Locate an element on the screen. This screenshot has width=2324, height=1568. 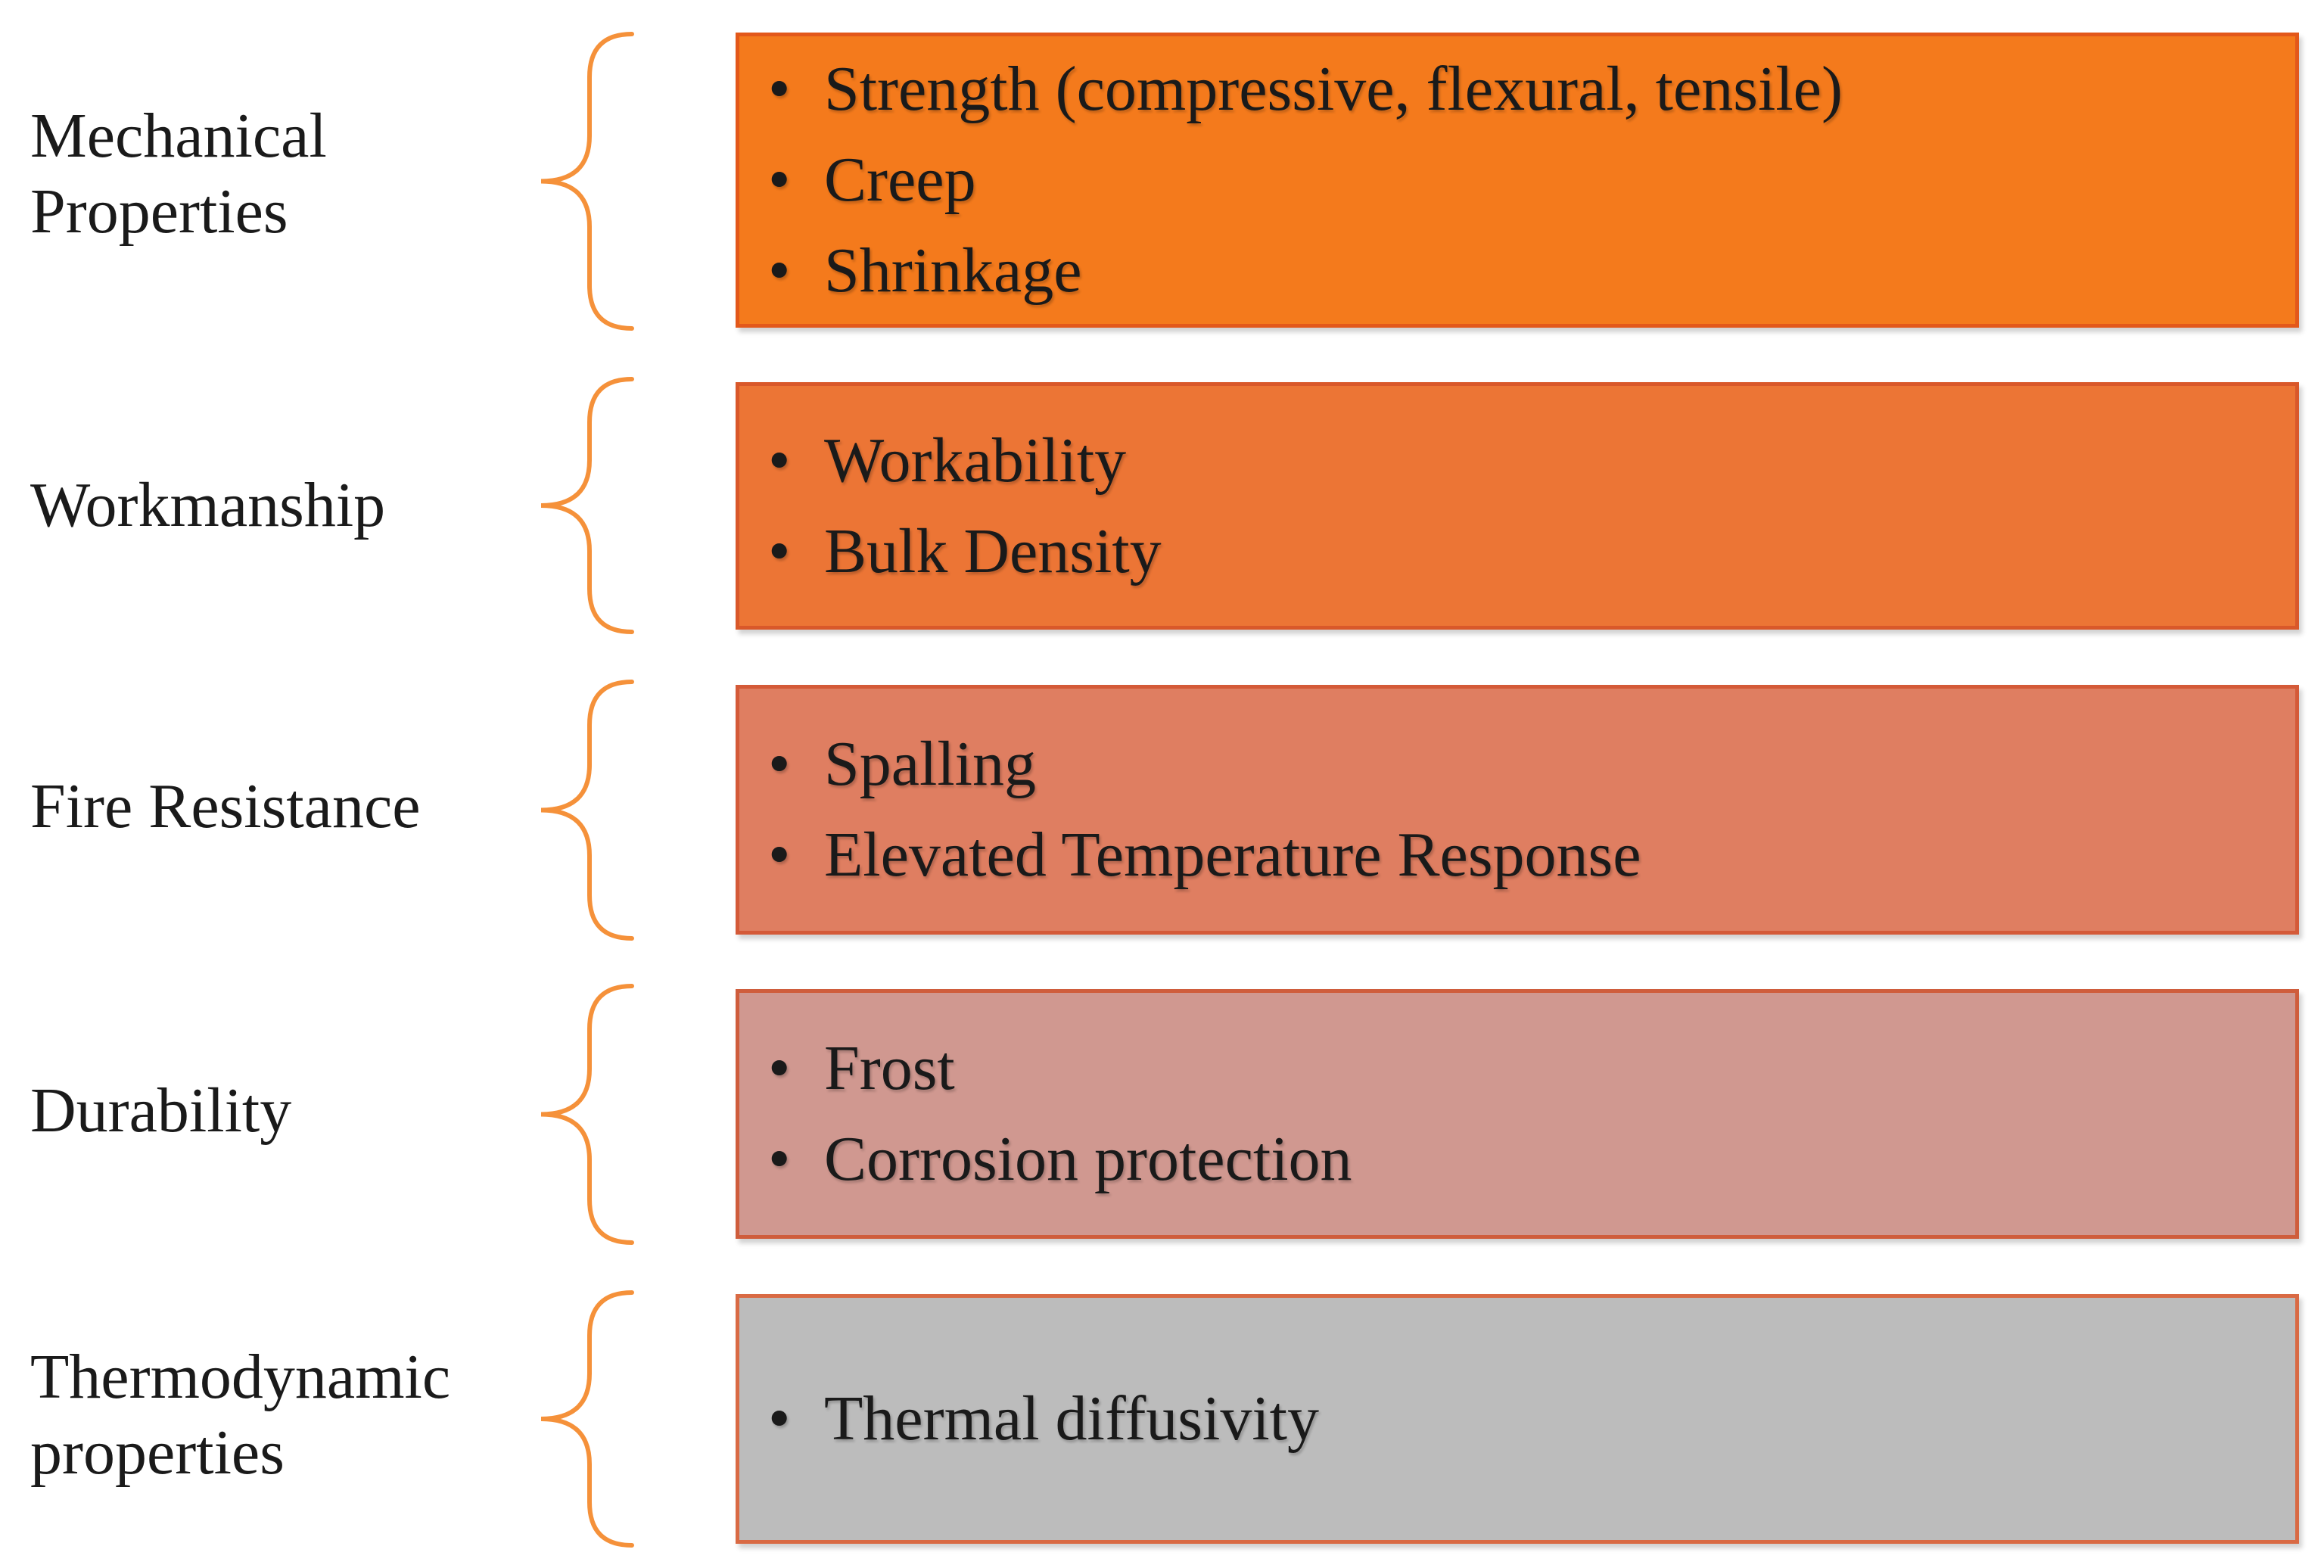
category-label: Thermodynamic properties is located at coordinates (241, 1415).